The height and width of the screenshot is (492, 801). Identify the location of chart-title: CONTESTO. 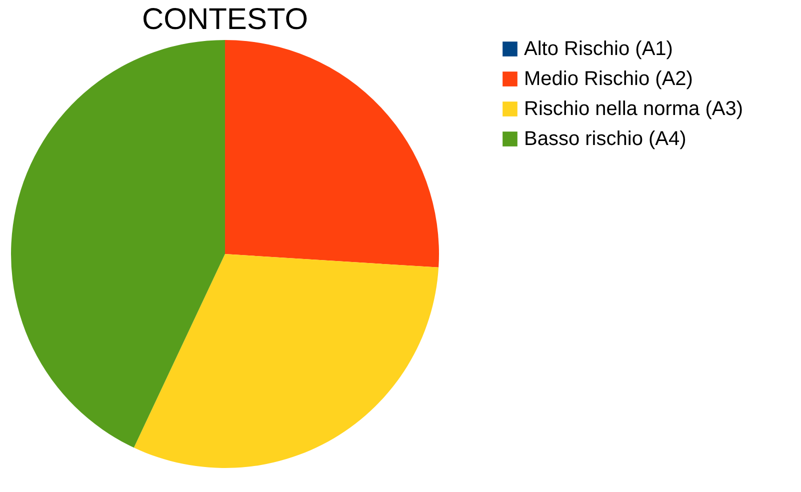
(225, 19).